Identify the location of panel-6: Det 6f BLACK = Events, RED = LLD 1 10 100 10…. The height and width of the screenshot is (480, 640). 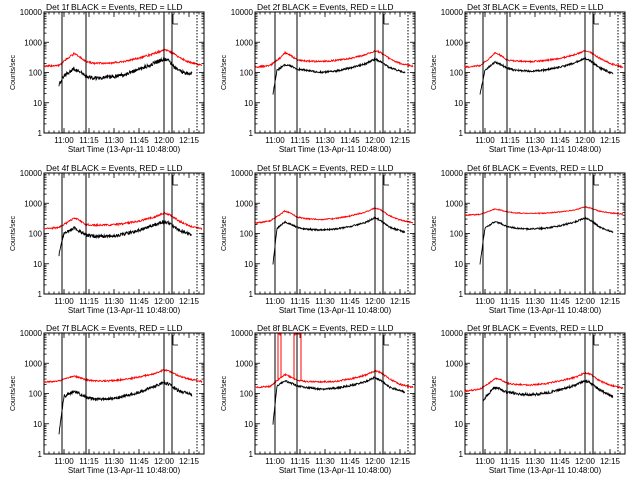
(528, 239).